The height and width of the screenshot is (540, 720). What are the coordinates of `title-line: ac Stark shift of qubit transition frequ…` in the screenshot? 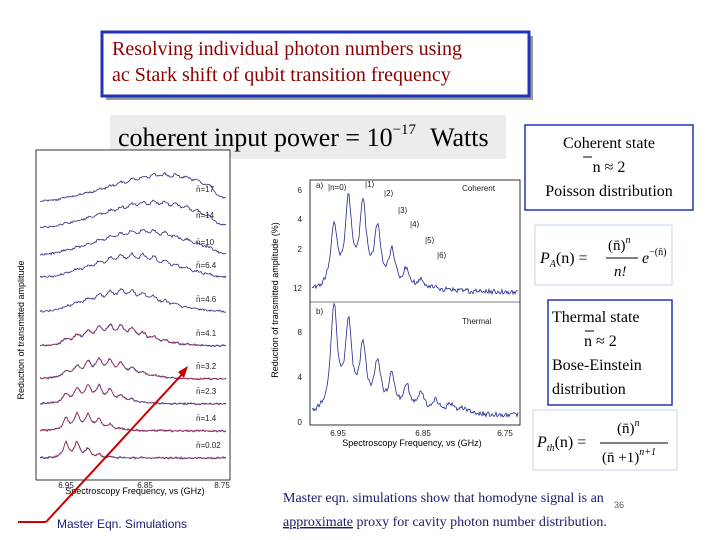 It's located at (281, 75).